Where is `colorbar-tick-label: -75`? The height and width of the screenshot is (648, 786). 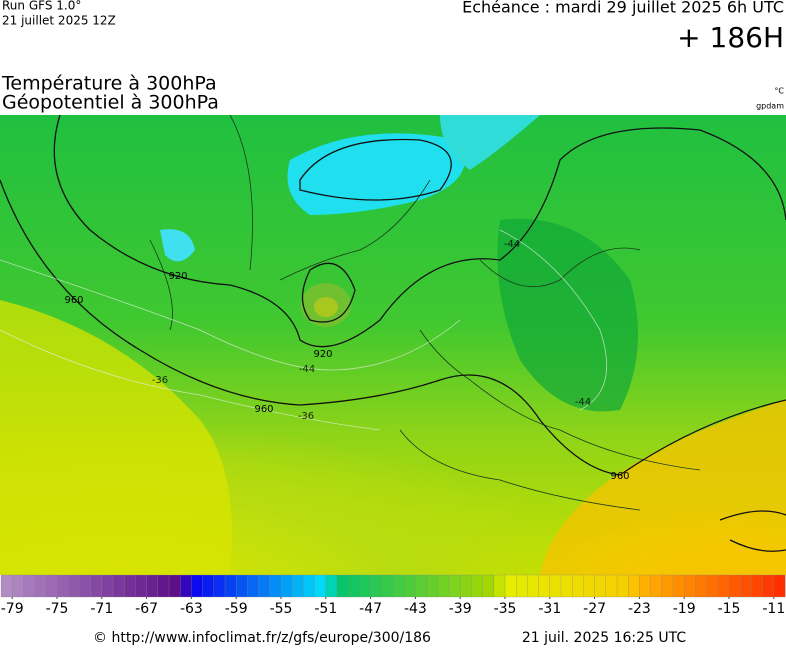
colorbar-tick-label: -75 is located at coordinates (57, 609).